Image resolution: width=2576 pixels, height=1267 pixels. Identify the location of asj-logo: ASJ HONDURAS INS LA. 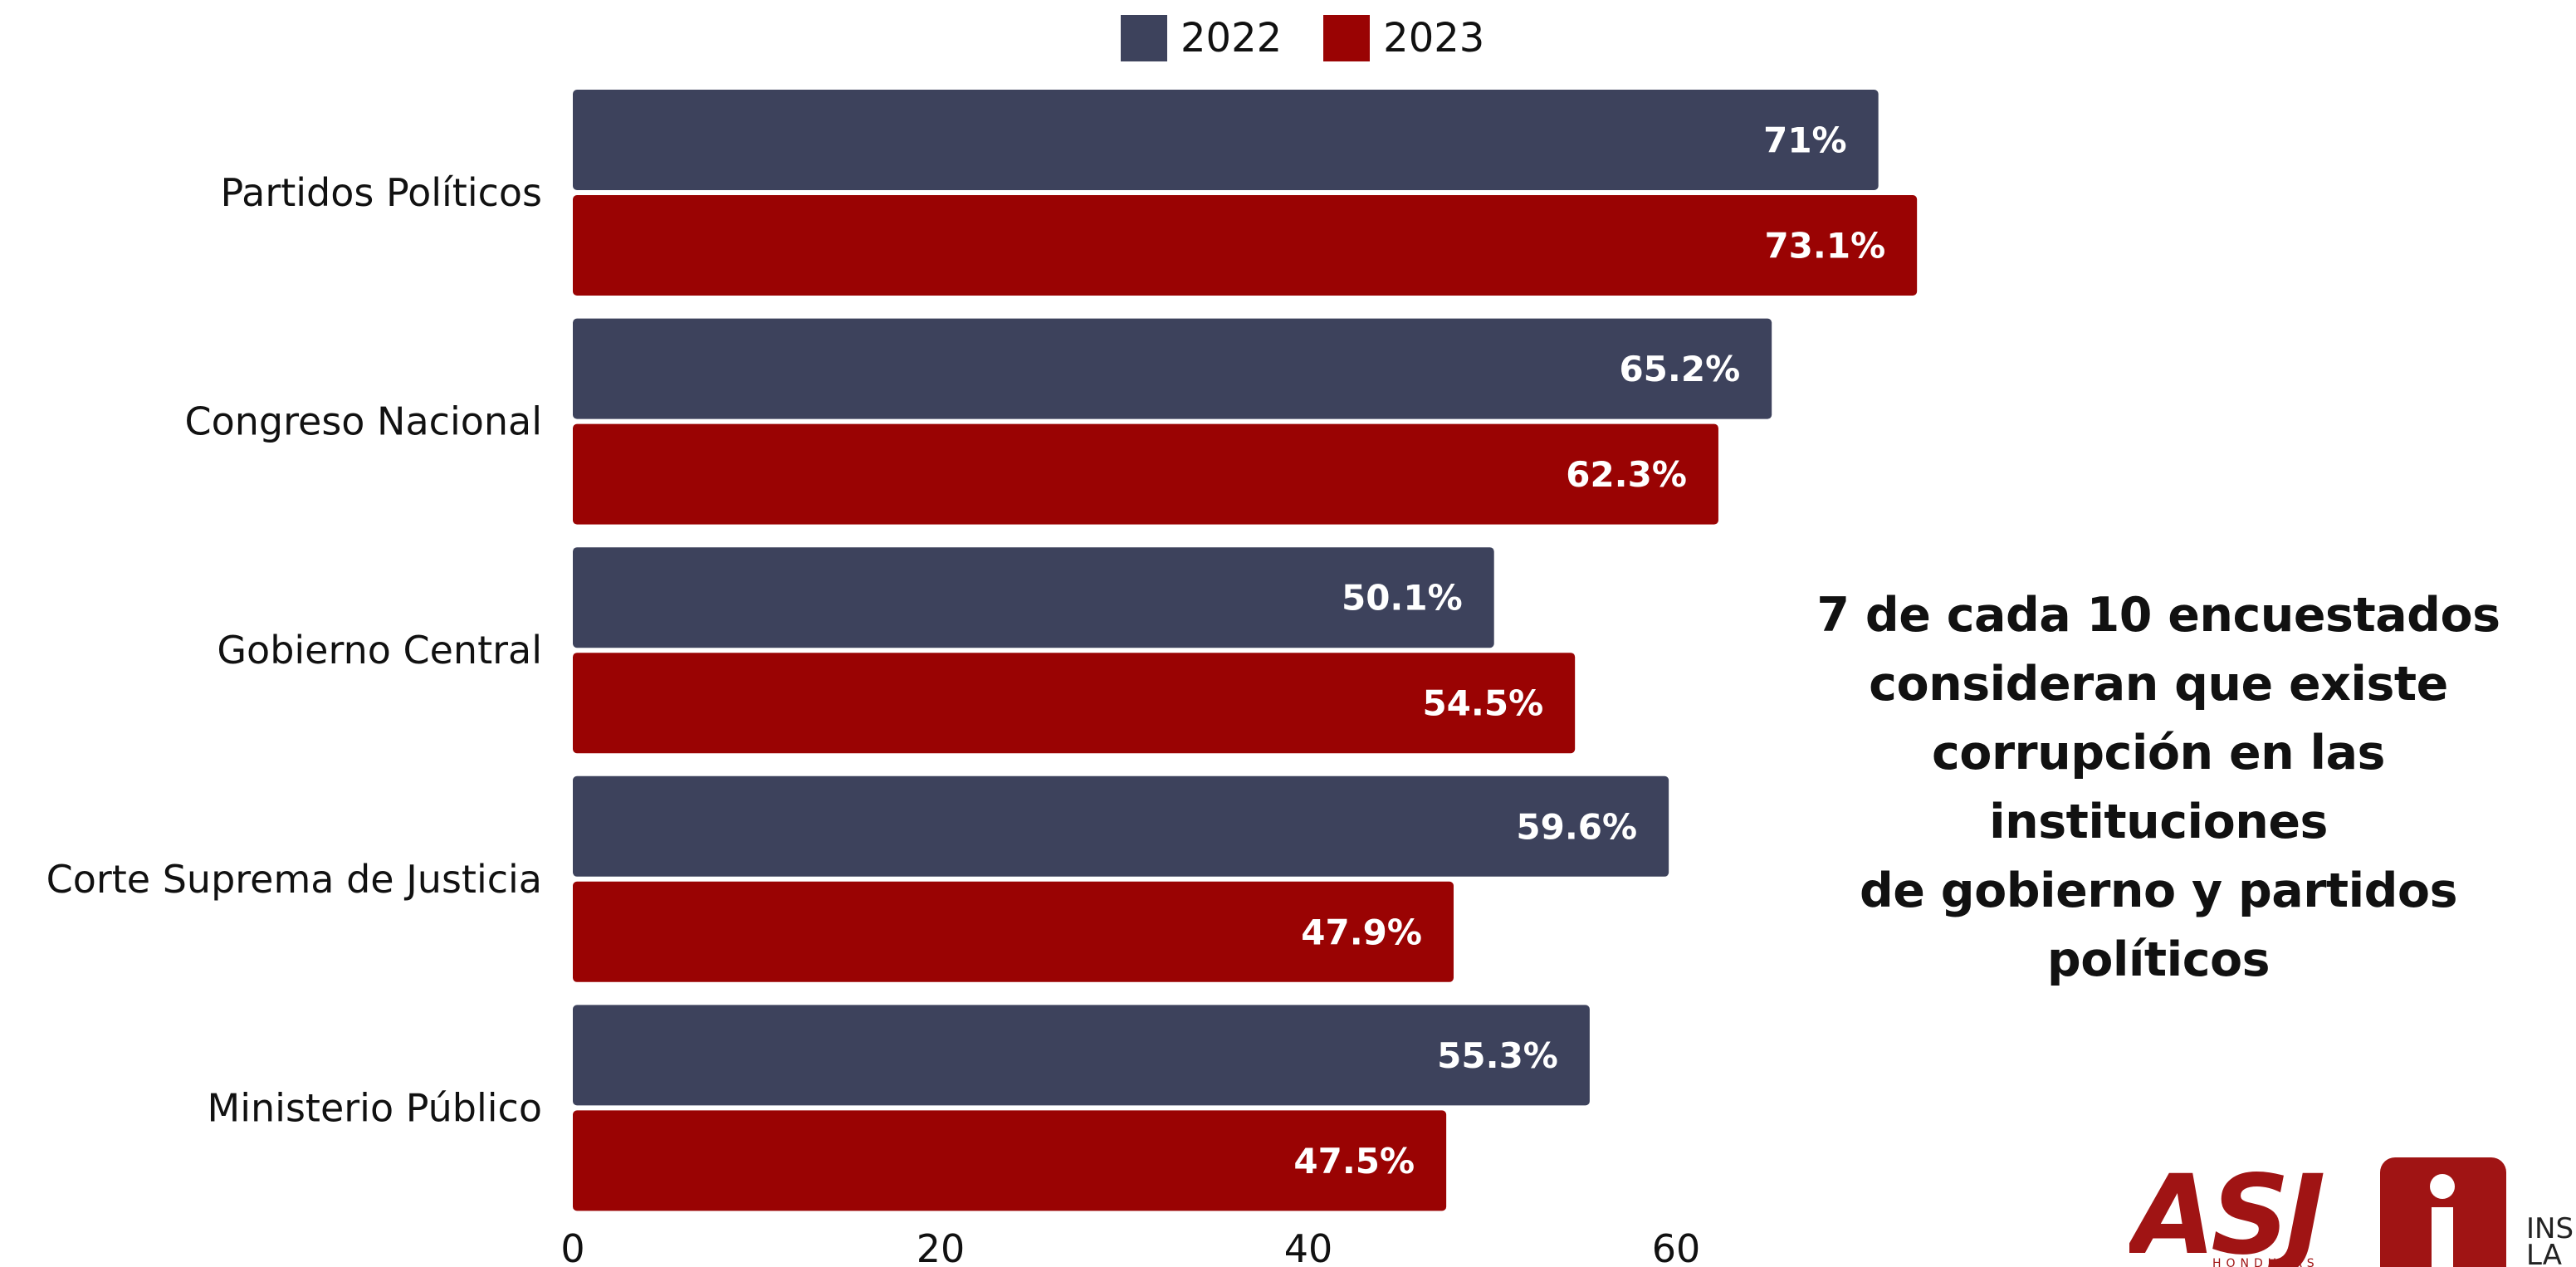
(2352, 1210).